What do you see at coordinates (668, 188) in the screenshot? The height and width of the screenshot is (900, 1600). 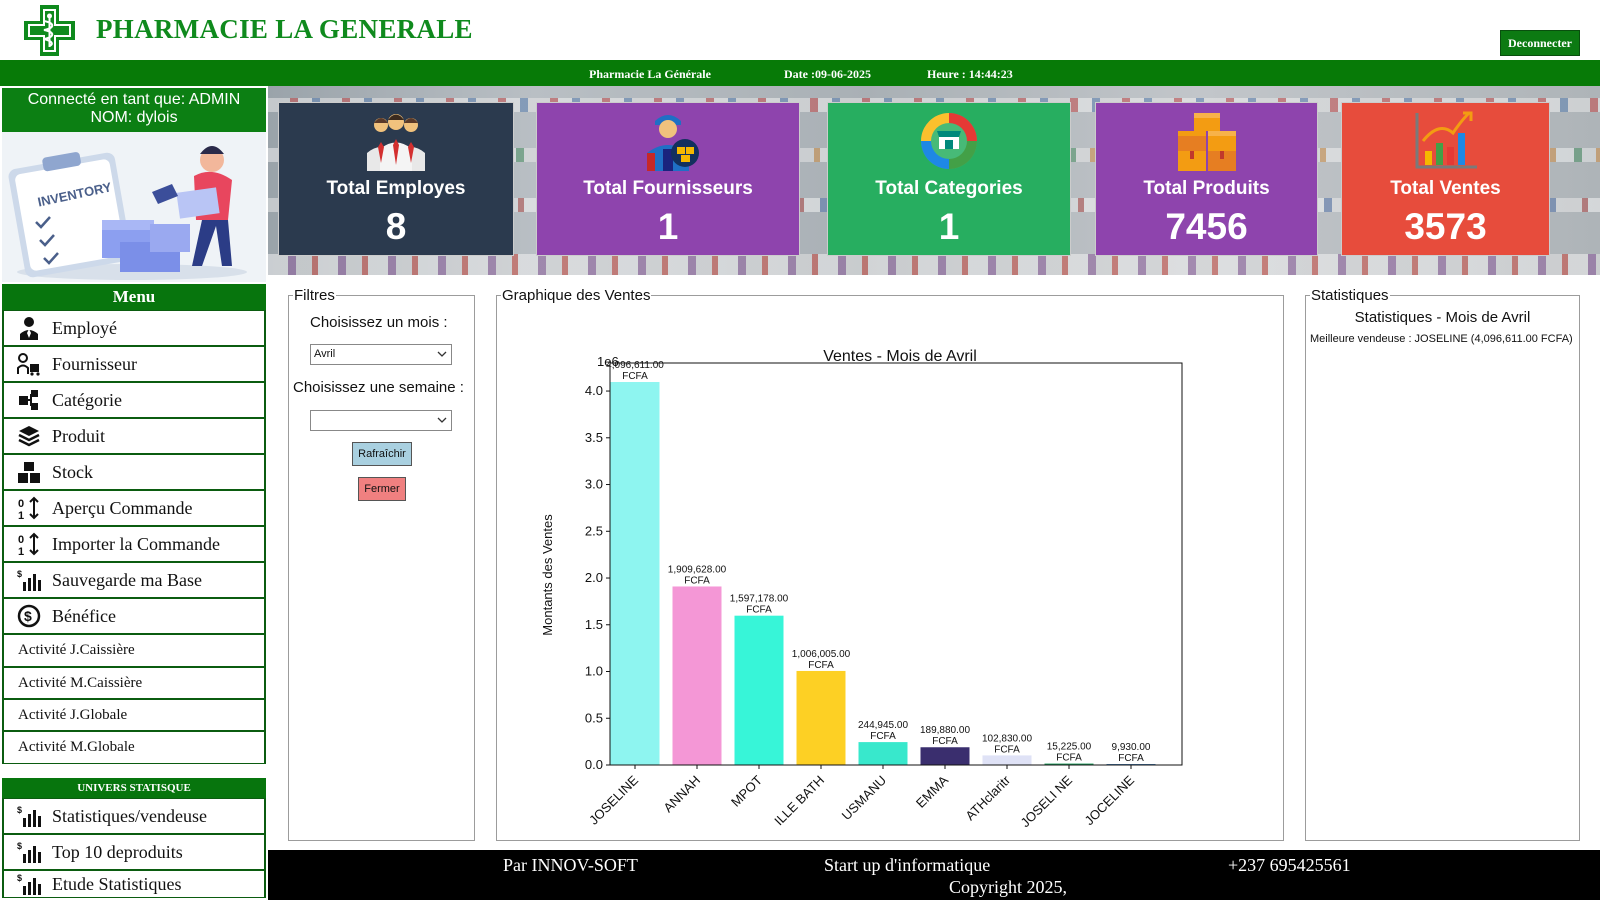 I see `card-title: Total Fournisseurs` at bounding box center [668, 188].